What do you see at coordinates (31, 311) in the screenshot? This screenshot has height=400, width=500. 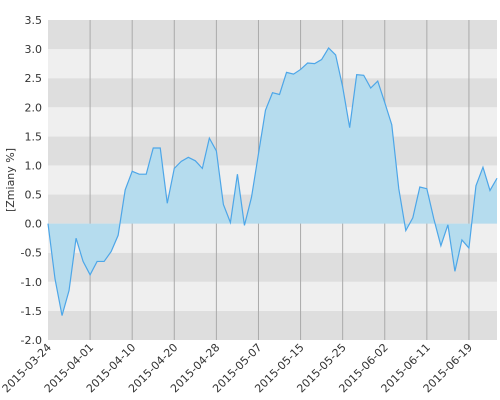 I see `y-tick-label: -1.5` at bounding box center [31, 311].